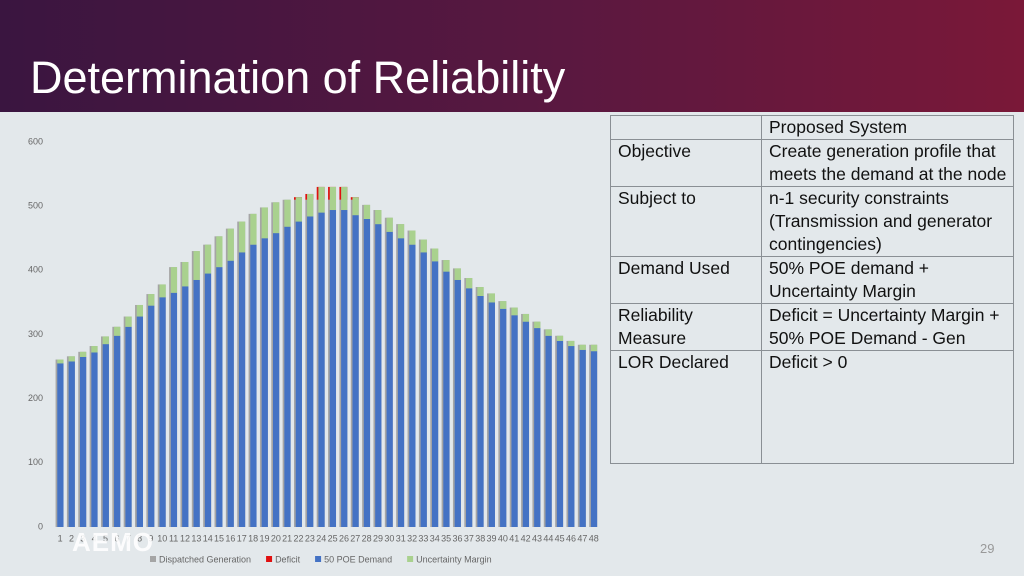 The image size is (1024, 576). I want to click on y-tick-label: 100, so click(35, 462).